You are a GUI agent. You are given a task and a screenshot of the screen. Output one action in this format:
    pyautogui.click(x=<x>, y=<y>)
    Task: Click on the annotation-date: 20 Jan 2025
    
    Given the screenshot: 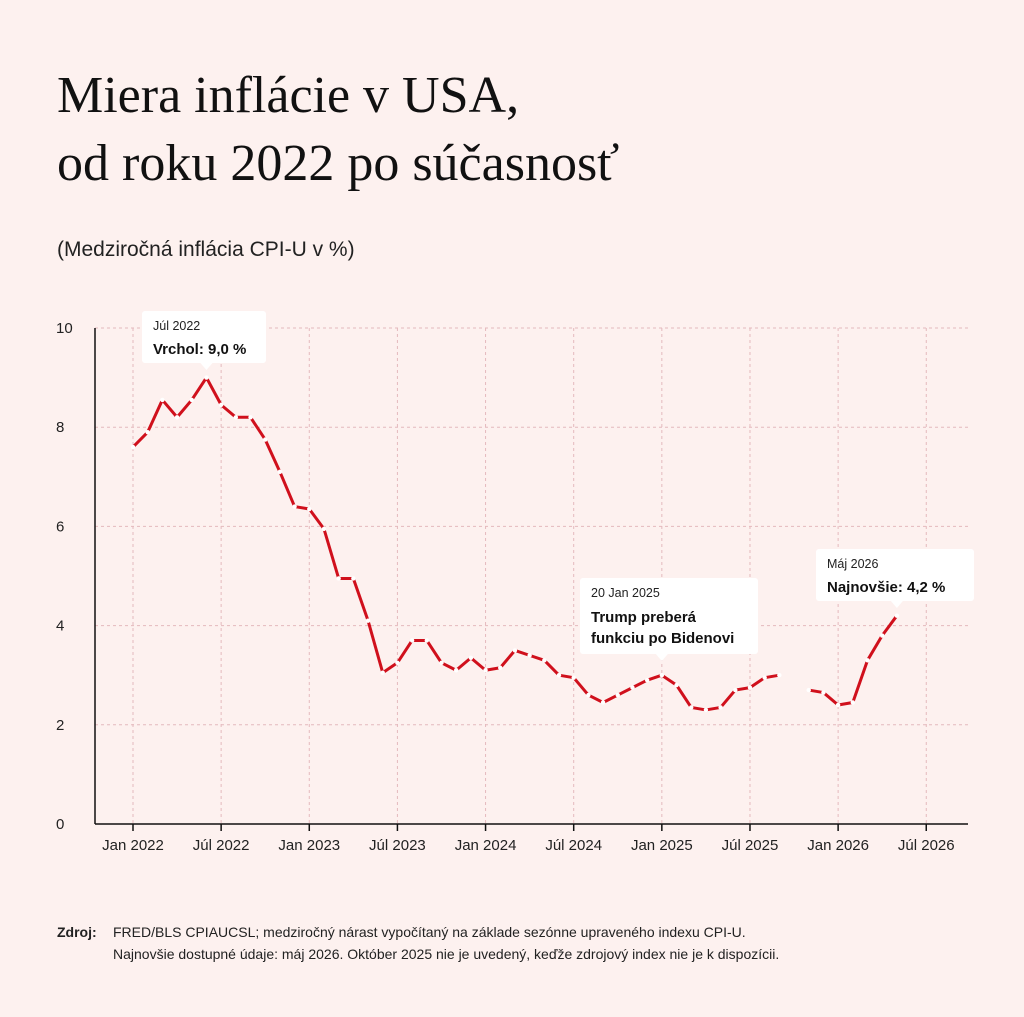 What is the action you would take?
    pyautogui.click(x=625, y=593)
    